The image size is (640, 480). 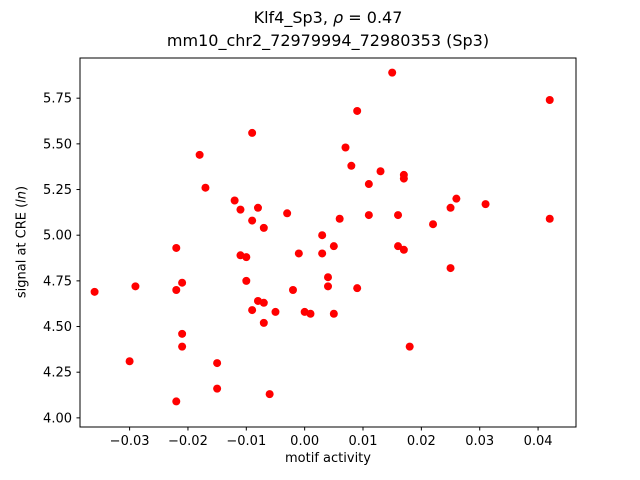 I want to click on chart-title-rho: ρ, so click(x=338, y=17).